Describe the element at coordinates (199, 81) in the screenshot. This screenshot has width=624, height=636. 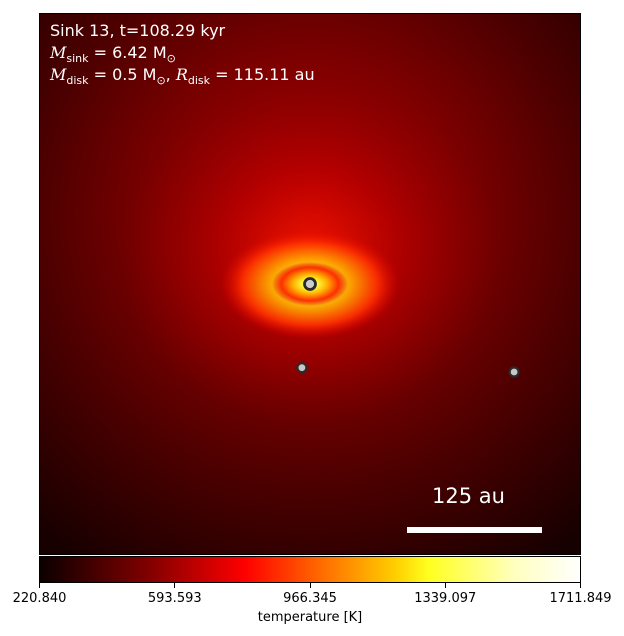
I see `disk-radius-subscript: disk` at that location.